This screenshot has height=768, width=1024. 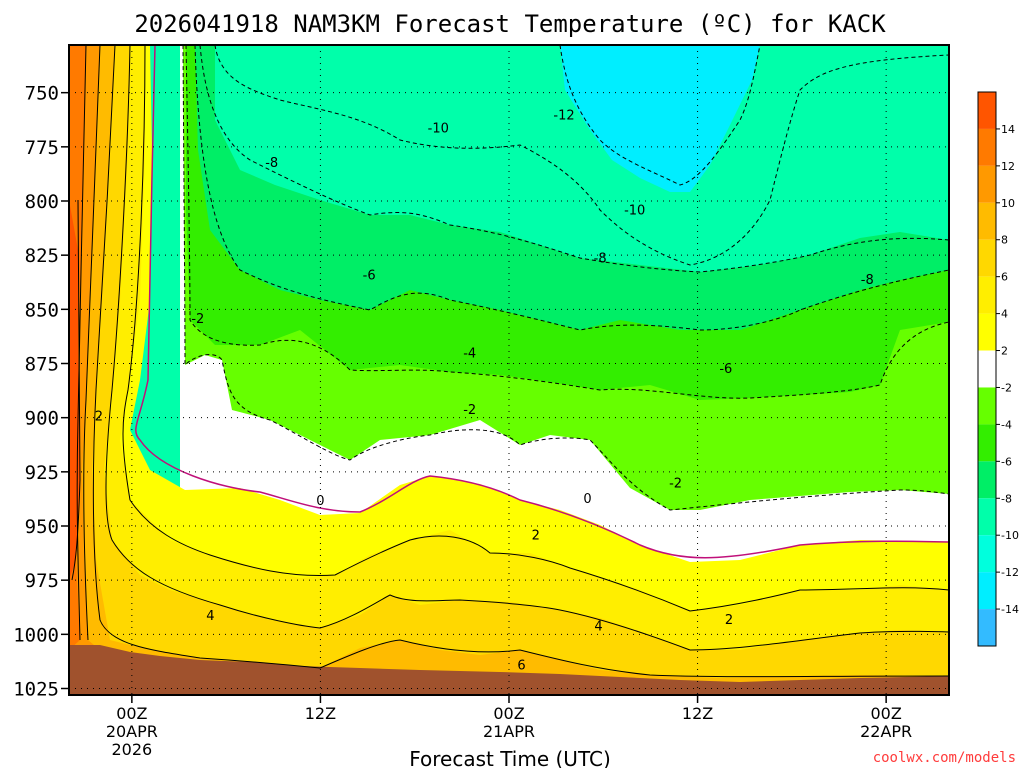 I want to click on y-tick-label: 900, so click(x=42, y=419).